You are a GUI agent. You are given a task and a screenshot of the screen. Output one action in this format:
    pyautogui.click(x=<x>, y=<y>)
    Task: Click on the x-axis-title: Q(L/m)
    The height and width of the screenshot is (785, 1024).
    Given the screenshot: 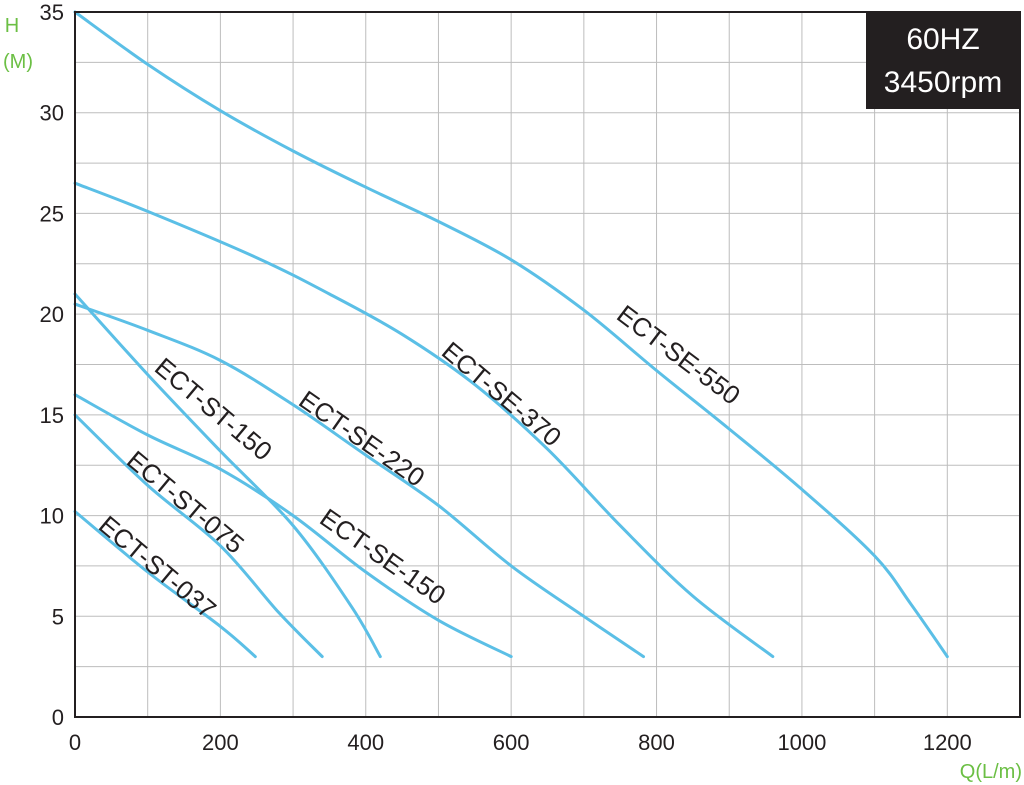 What is the action you would take?
    pyautogui.click(x=991, y=772)
    